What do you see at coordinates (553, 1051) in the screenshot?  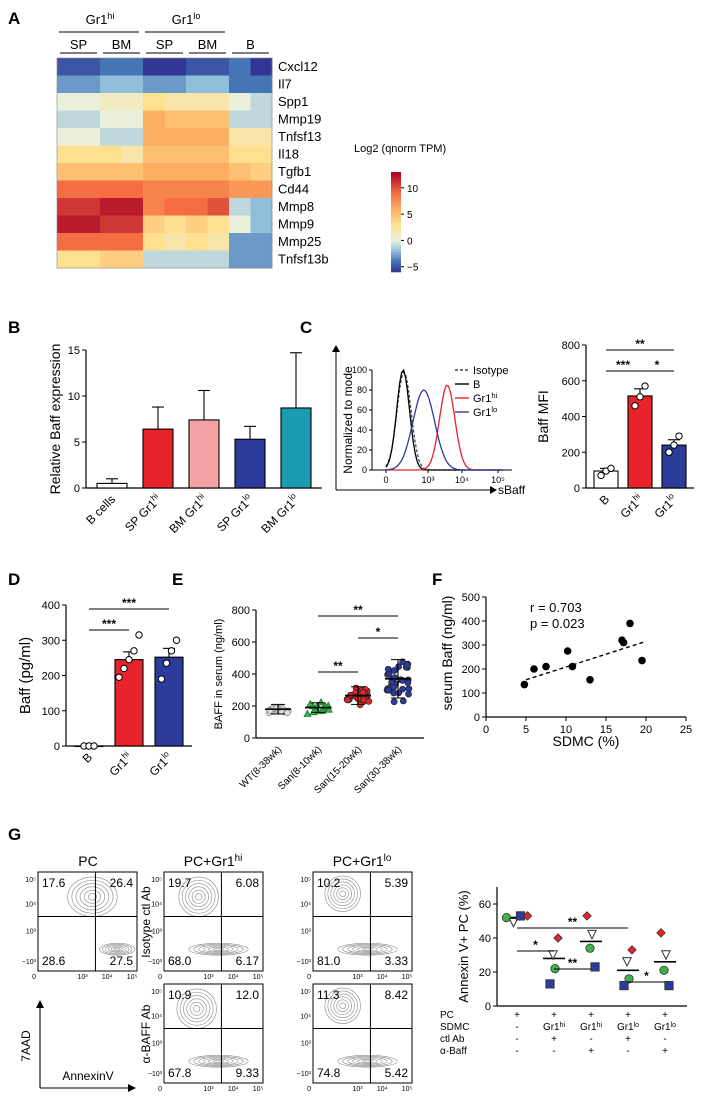 I see `table-cell: -` at bounding box center [553, 1051].